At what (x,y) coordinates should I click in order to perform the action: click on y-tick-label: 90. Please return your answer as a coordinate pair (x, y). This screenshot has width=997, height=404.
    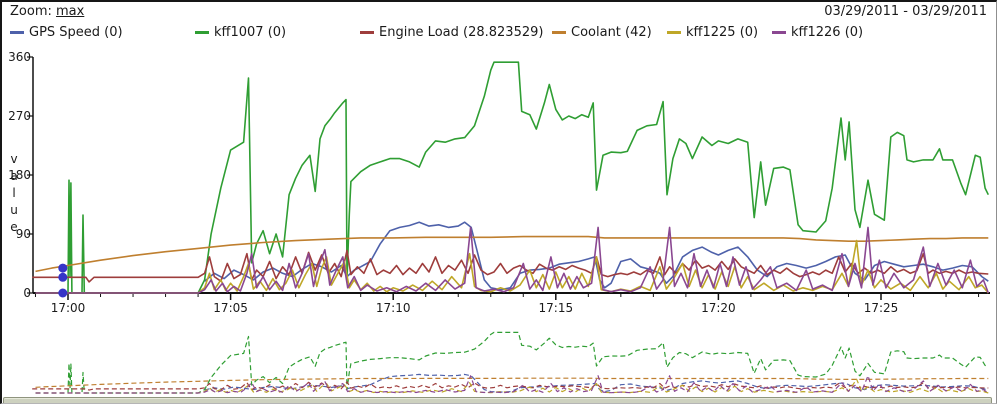
    Looking at the image, I should click on (23, 234).